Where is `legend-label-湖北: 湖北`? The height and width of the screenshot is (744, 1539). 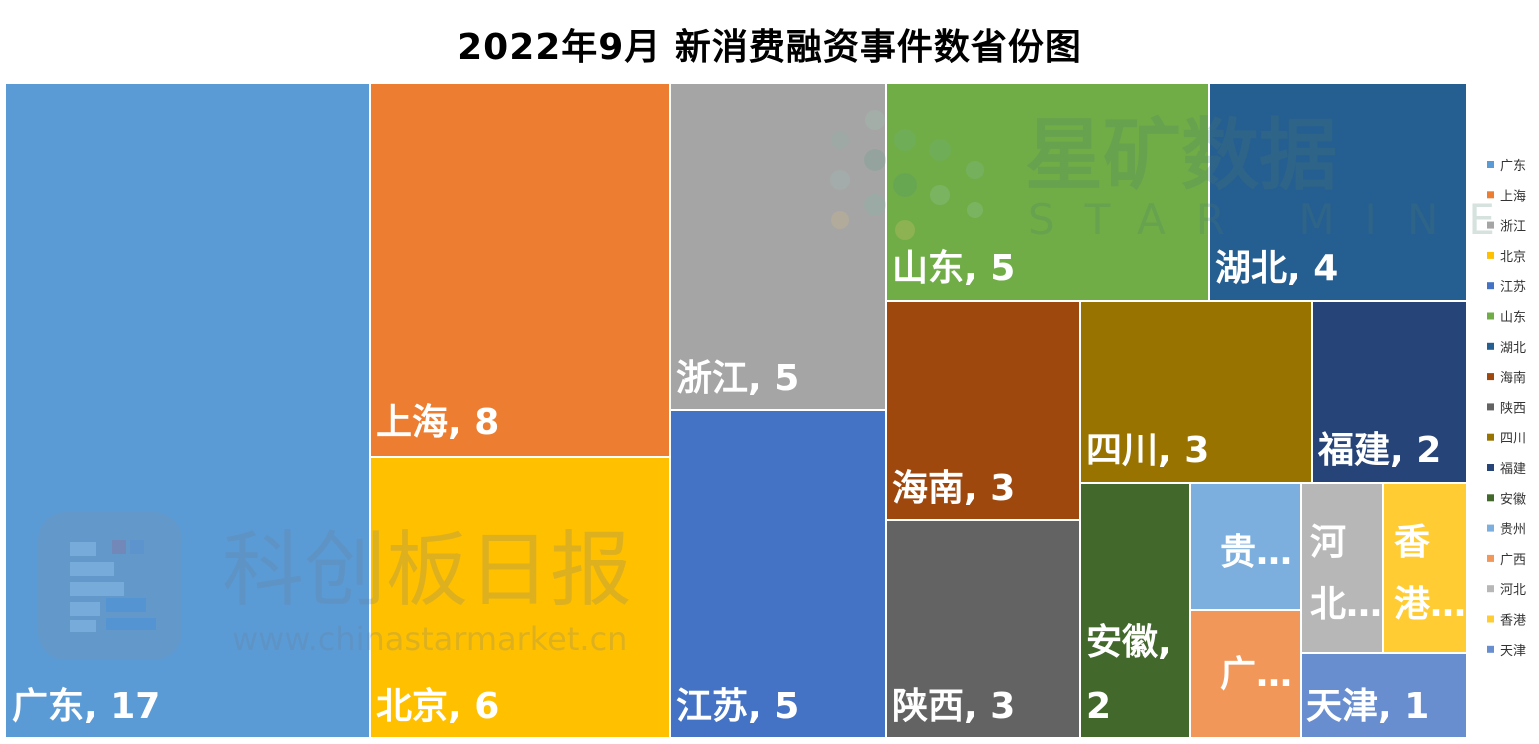
legend-label-湖北: 湖北 is located at coordinates (1513, 348).